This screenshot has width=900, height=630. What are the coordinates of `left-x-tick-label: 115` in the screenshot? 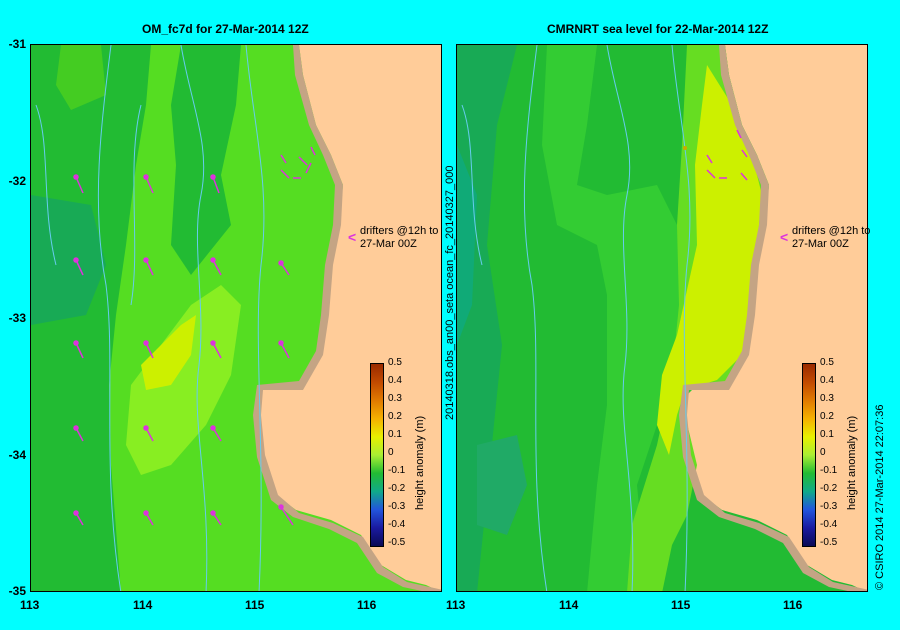 It's located at (255, 605).